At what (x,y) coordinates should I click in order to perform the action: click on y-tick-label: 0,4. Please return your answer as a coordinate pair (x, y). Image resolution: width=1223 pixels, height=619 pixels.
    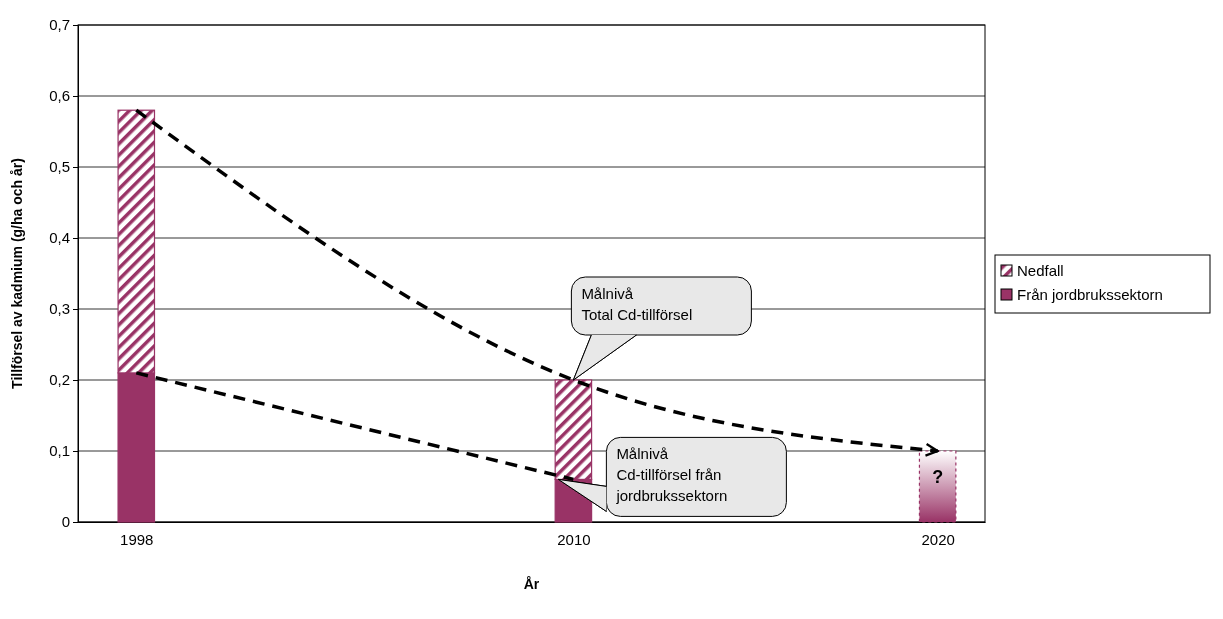
    Looking at the image, I should click on (59, 238).